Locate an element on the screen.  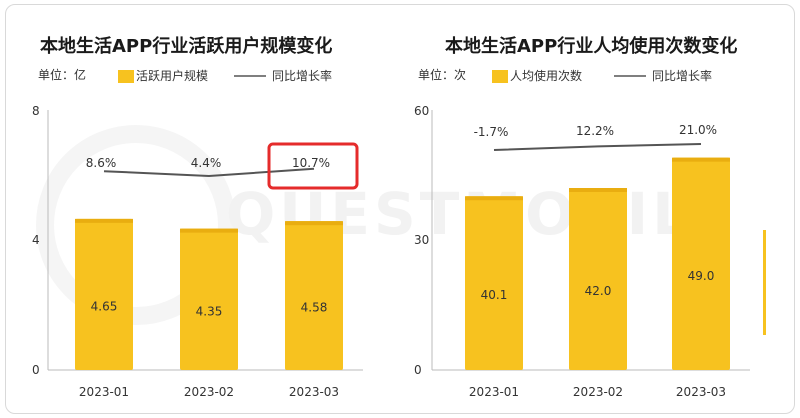
xtick-label-right: 2023-02 is located at coordinates (598, 392).